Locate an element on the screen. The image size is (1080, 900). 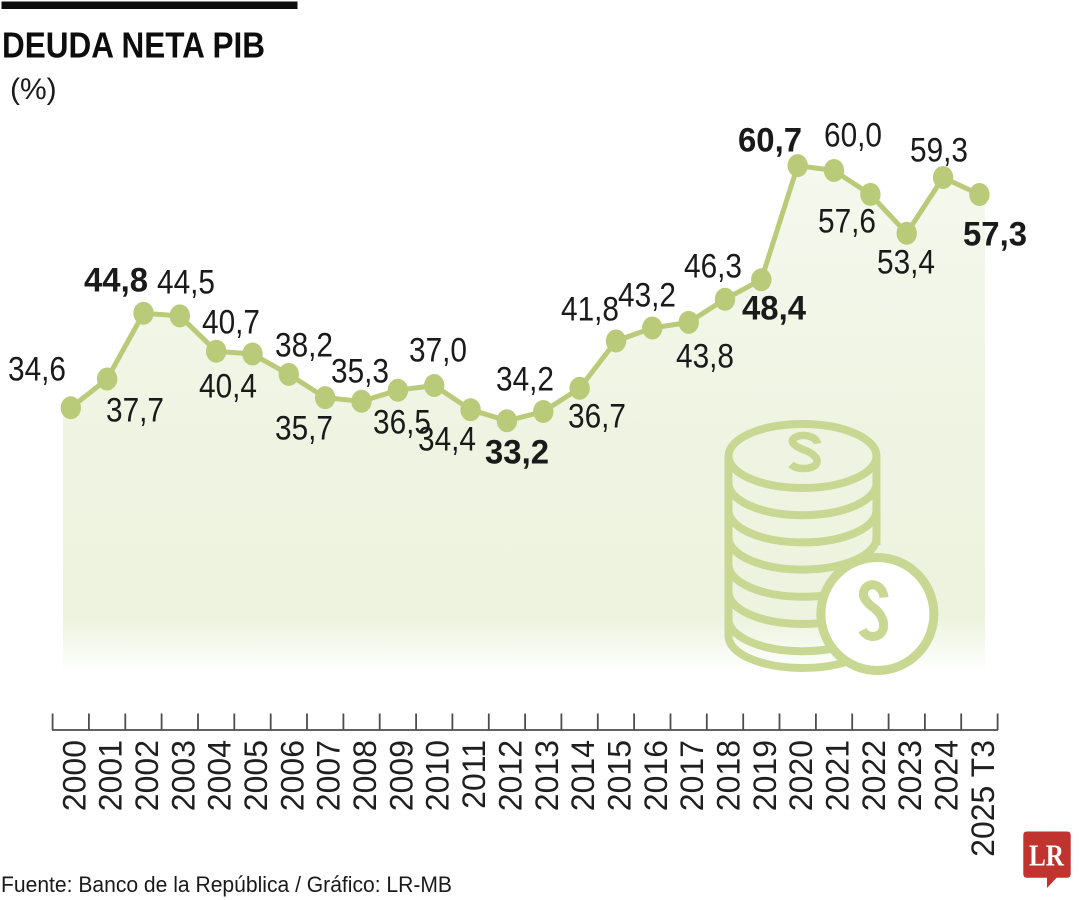
svg-text: LR is located at coordinates (1046, 855).